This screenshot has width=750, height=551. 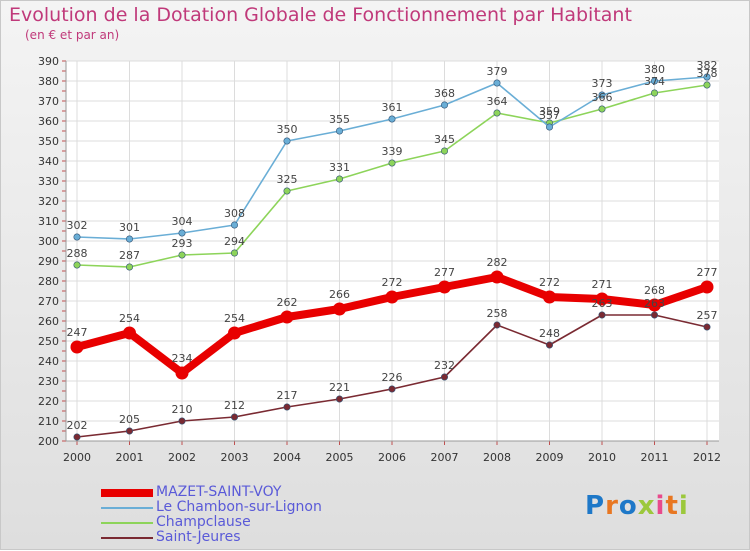 I want to click on data-label-chambon: 379, so click(x=497, y=71).